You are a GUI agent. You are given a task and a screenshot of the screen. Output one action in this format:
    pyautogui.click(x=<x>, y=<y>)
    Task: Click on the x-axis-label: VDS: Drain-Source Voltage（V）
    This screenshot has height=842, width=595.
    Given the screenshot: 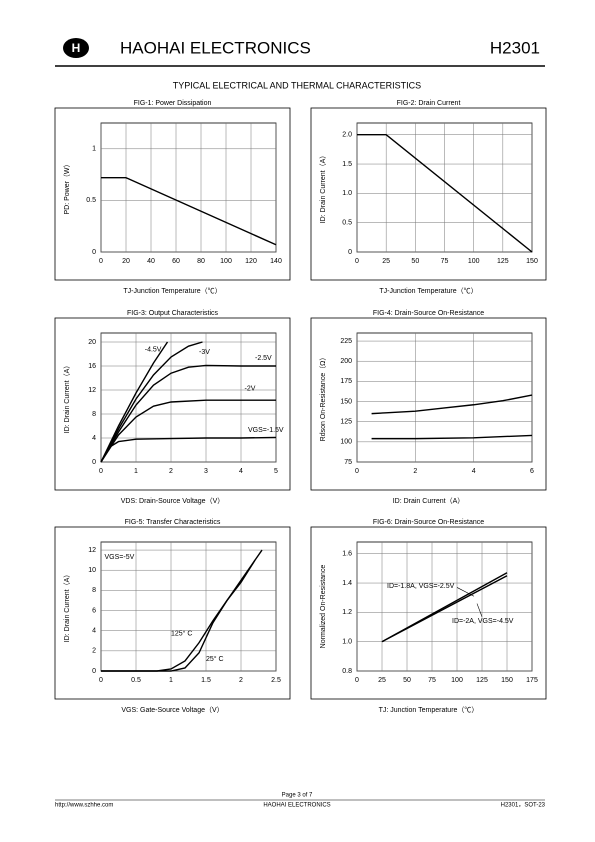 What is the action you would take?
    pyautogui.click(x=173, y=501)
    